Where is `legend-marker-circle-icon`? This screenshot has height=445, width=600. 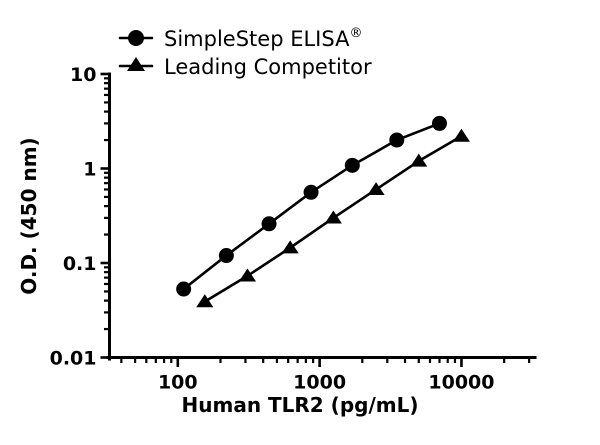 legend-marker-circle-icon is located at coordinates (136, 38).